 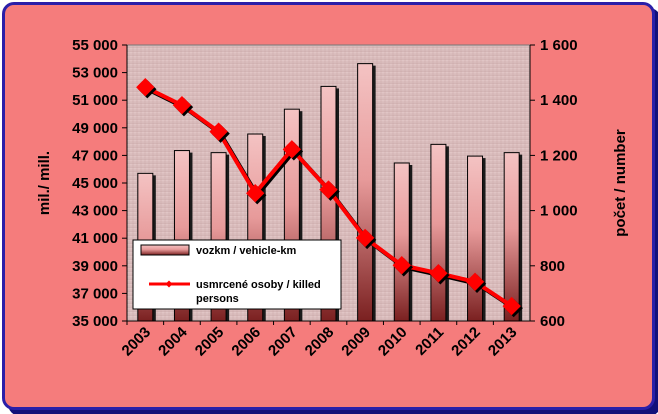 I want to click on x-tick-label: 2005, so click(x=210, y=342).